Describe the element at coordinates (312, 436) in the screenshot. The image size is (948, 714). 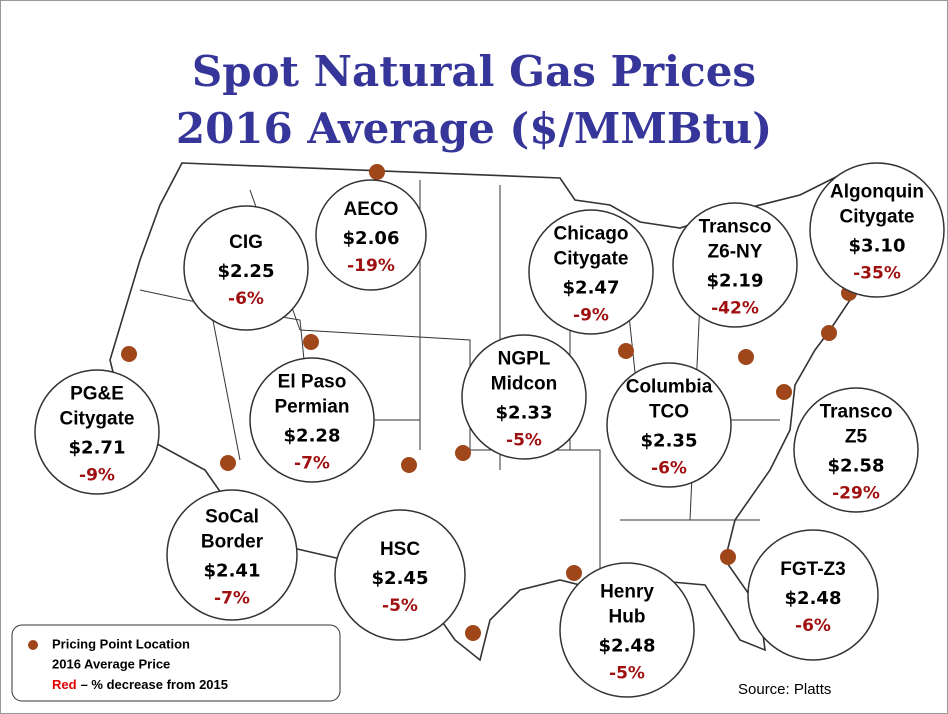
I see `hub-price: $2.28` at that location.